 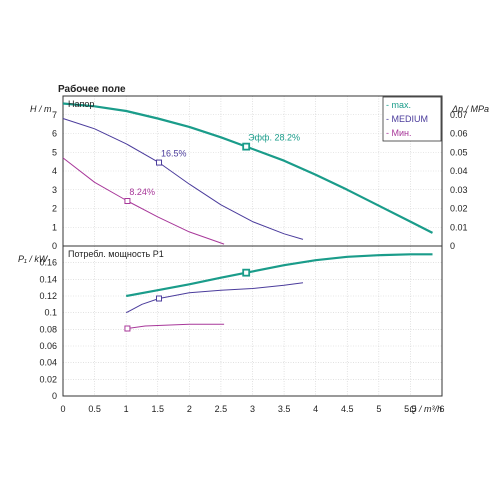 I want to click on markers: Эфф. 28.2% 16.5% 8.24%, so click(x=212, y=232).